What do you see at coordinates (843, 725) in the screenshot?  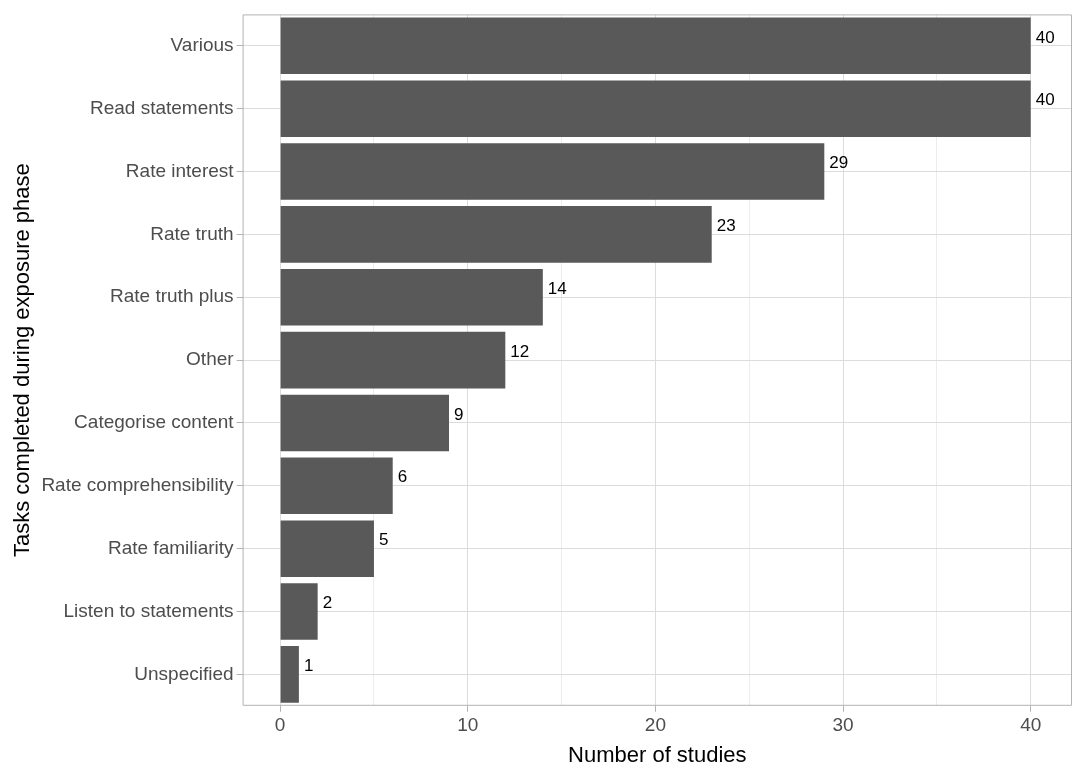 I see `x-tick-label: 30` at bounding box center [843, 725].